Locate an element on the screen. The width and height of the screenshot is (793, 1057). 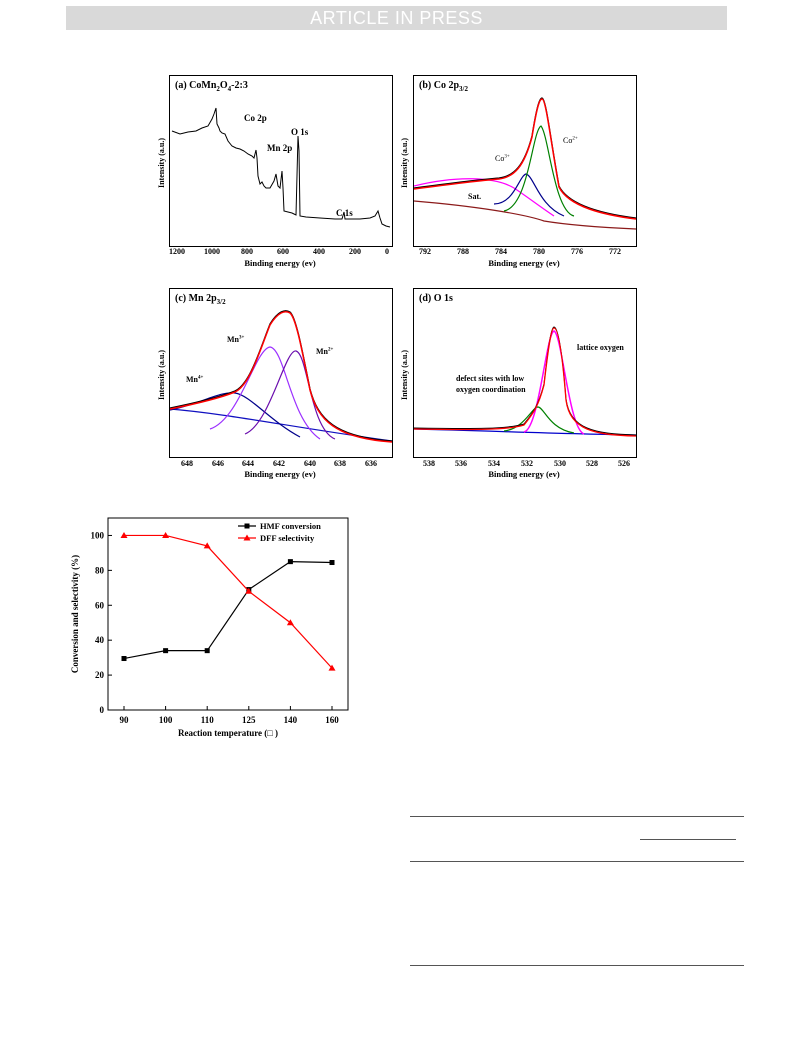
defect-label-line1: defect sites with low is located at coordinates (490, 378).